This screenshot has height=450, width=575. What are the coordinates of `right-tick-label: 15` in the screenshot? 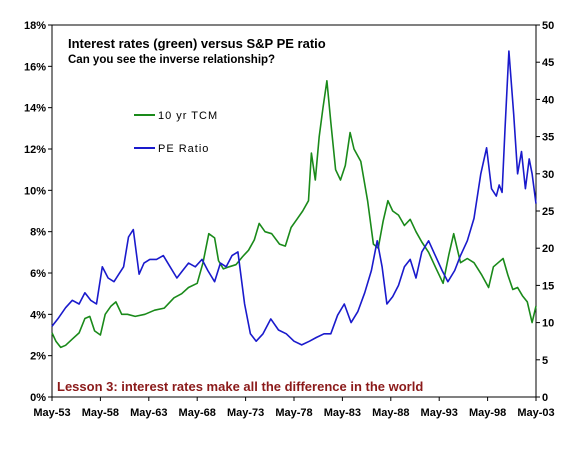 It's located at (548, 286).